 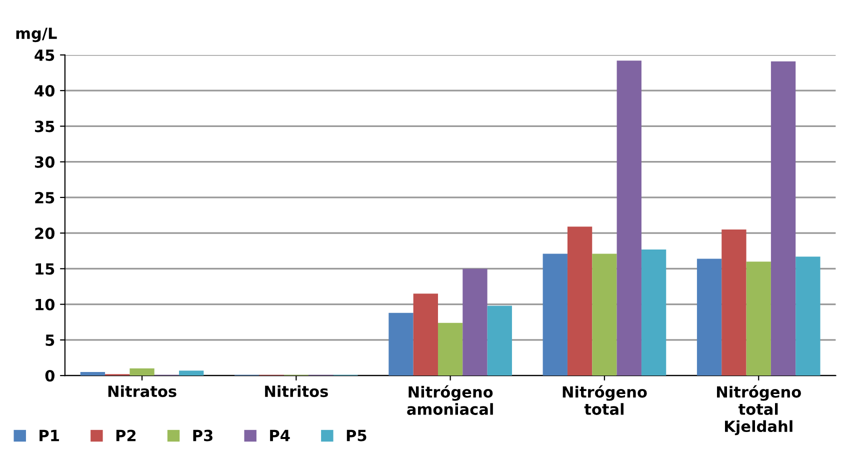 I want to click on x-tick-label: Nitrógeno total, so click(x=604, y=400).